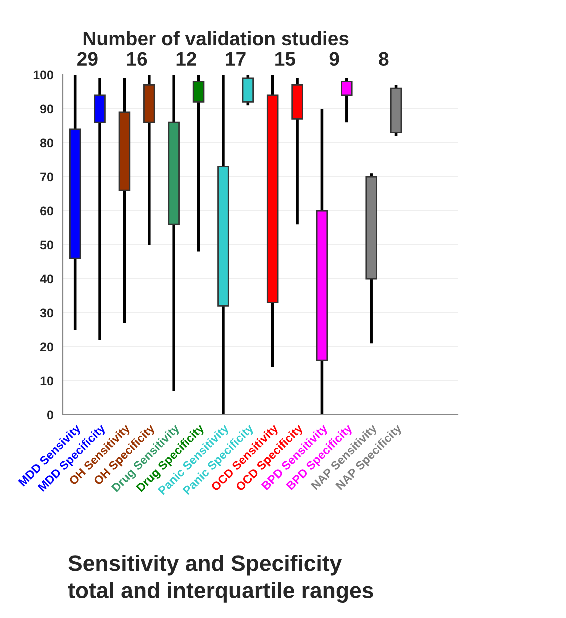  I want to click on text: 8, so click(384, 59).